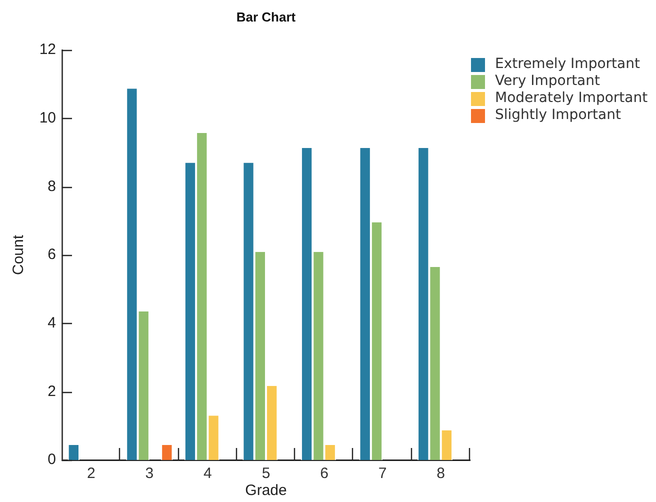 The height and width of the screenshot is (502, 656). I want to click on x-tick-label: 3, so click(149, 473).